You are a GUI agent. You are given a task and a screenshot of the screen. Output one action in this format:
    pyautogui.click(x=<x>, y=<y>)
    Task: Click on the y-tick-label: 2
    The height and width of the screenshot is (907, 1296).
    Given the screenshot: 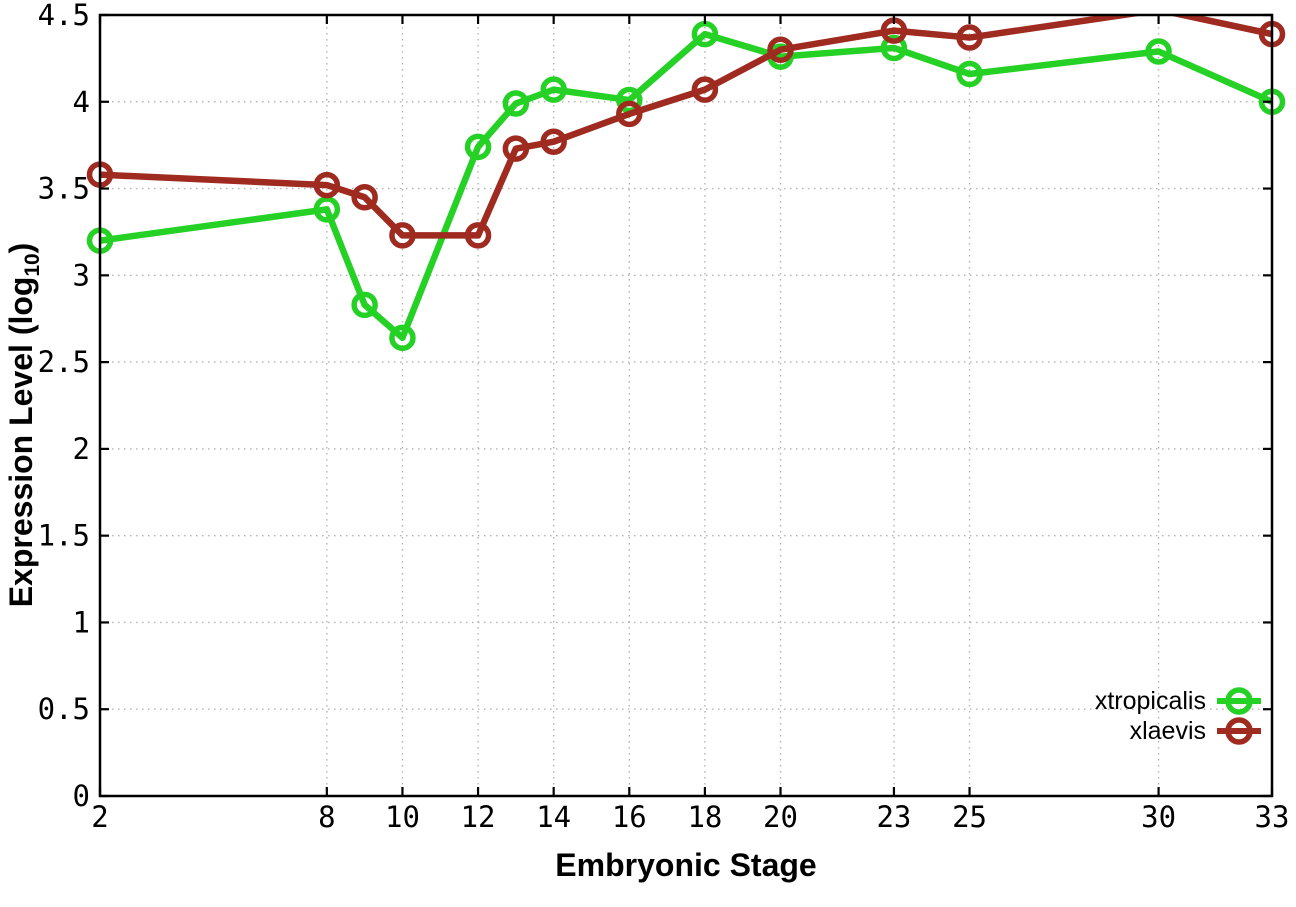 What is the action you would take?
    pyautogui.click(x=81, y=449)
    